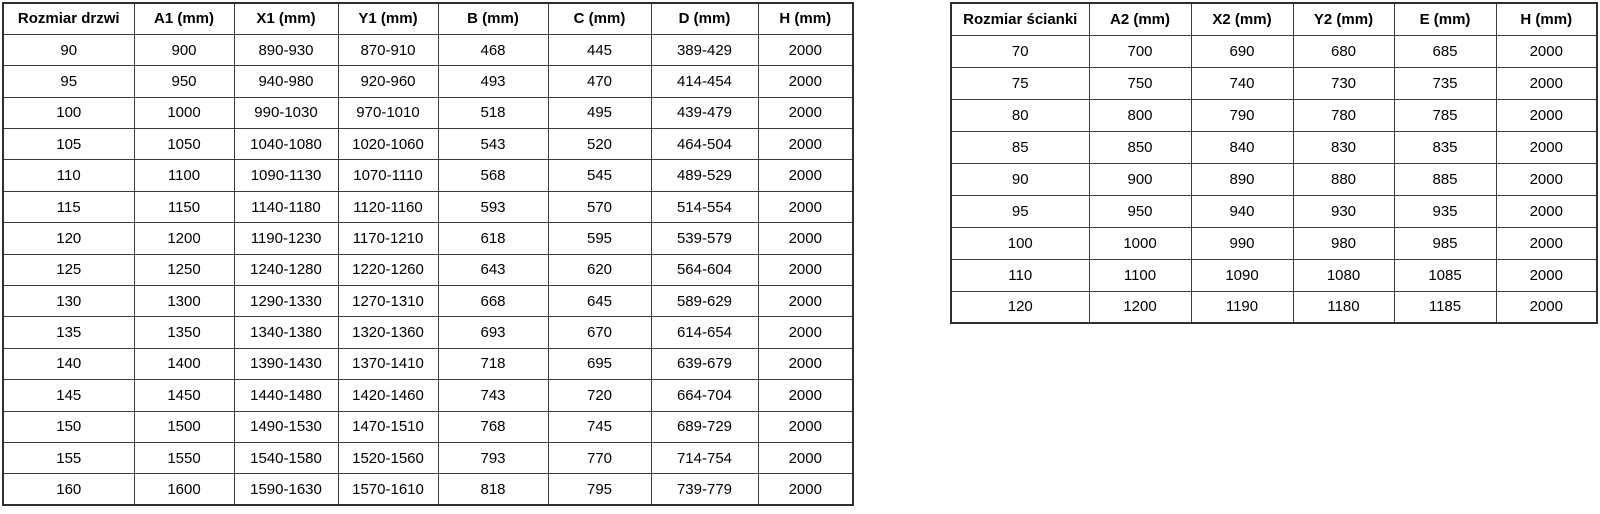  What do you see at coordinates (1242, 307) in the screenshot?
I see `table-cell: 1190` at bounding box center [1242, 307].